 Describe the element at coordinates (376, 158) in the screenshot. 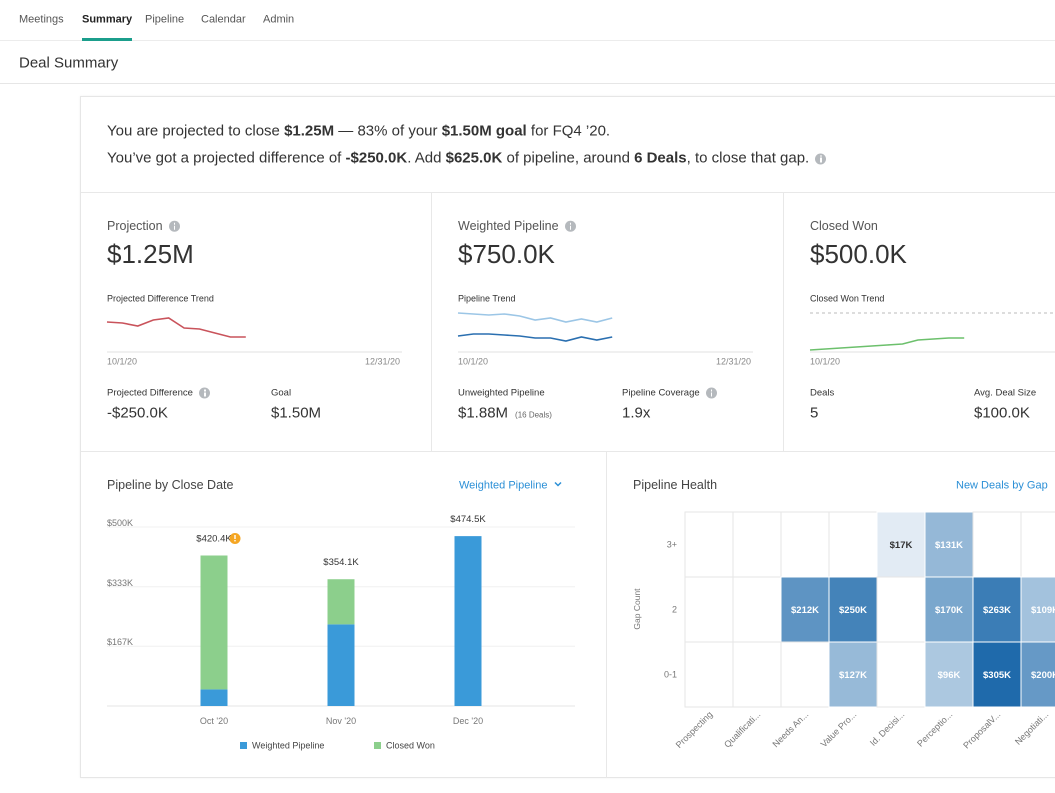

I see `summary-highlight: -$250.0K` at that location.